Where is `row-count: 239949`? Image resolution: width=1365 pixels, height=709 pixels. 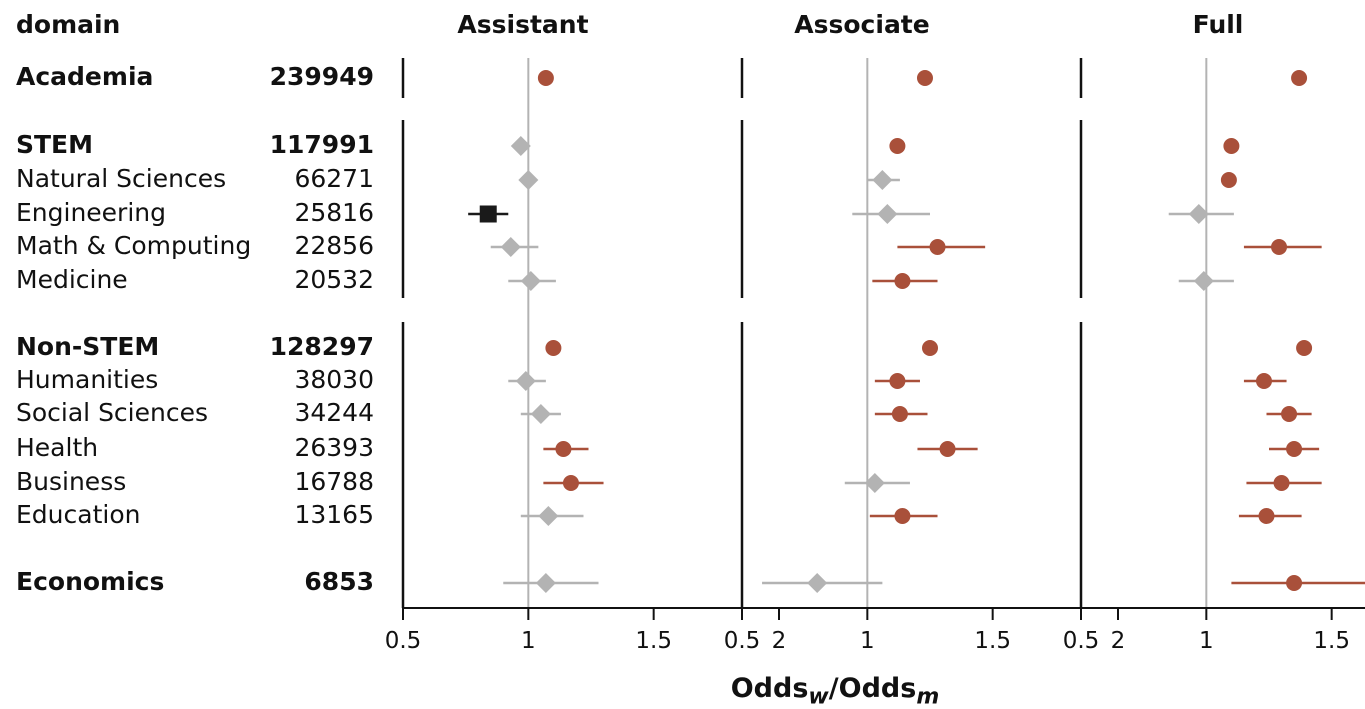
row-count: 239949 is located at coordinates (321, 76).